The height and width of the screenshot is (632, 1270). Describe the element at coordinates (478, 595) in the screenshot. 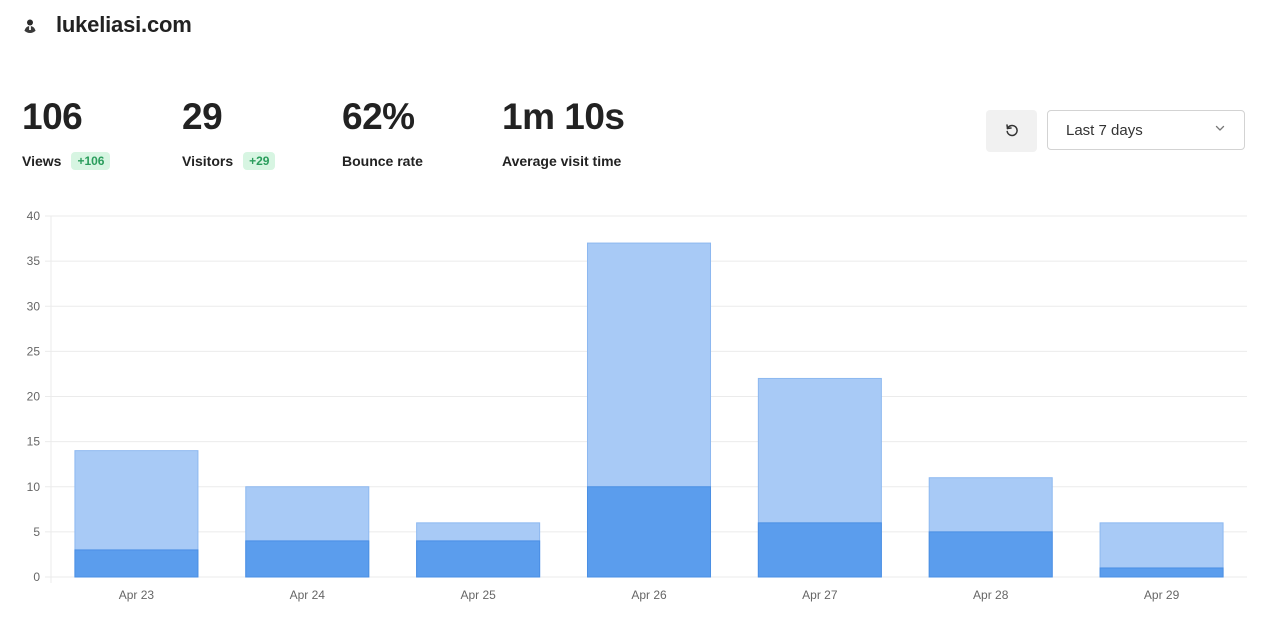

I see `x-tick-label: Apr 25` at that location.